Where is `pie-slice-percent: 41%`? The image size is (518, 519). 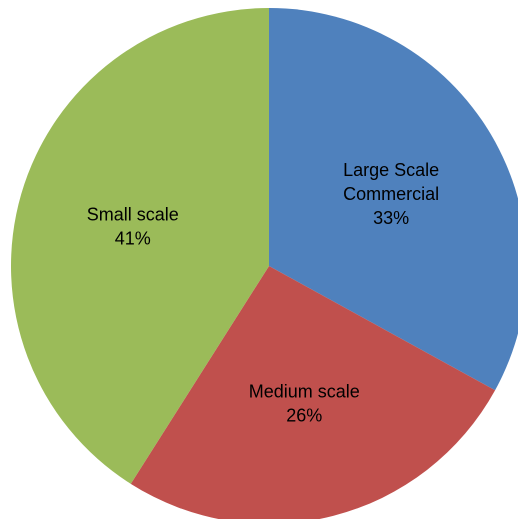
pie-slice-percent: 41% is located at coordinates (133, 238).